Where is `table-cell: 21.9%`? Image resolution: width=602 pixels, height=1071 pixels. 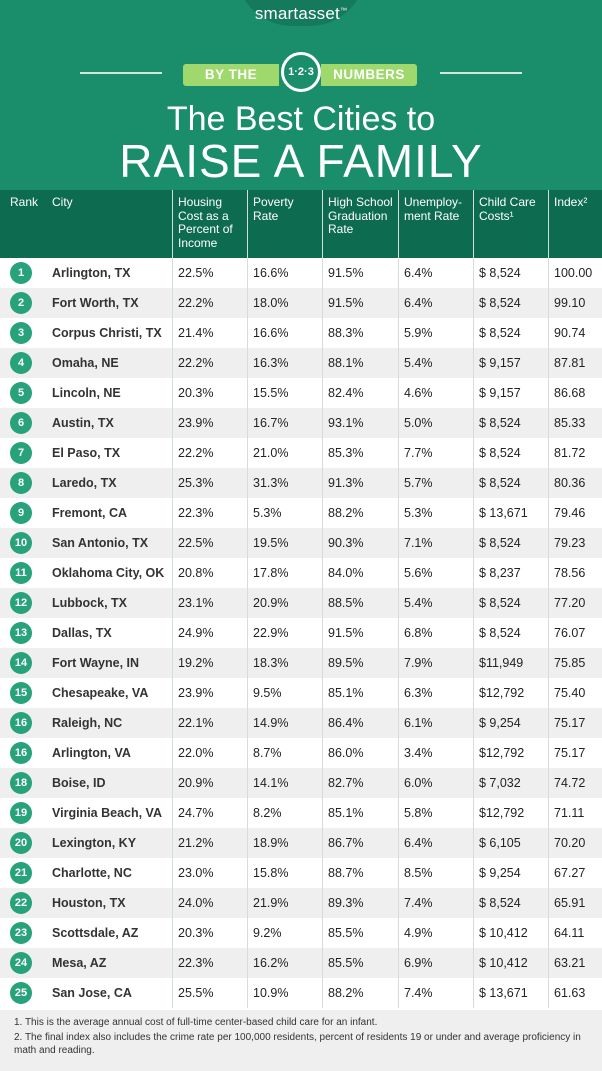 table-cell: 21.9% is located at coordinates (271, 903).